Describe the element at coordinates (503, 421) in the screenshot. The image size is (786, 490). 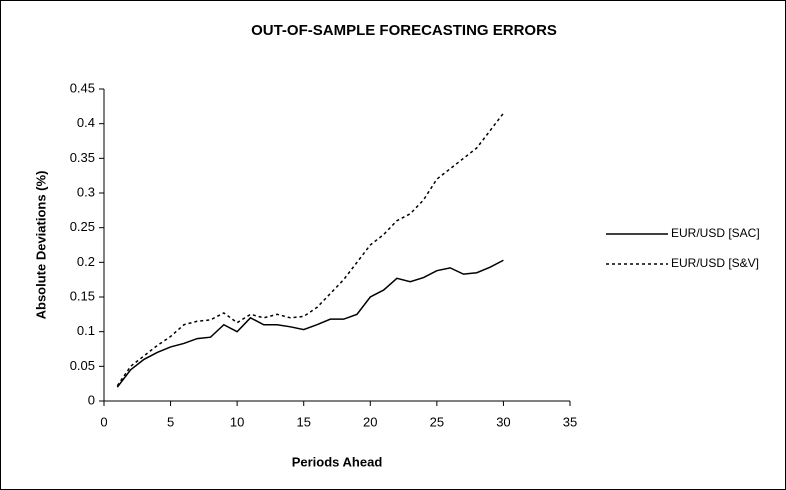
I see `x-tick-label: 30` at that location.